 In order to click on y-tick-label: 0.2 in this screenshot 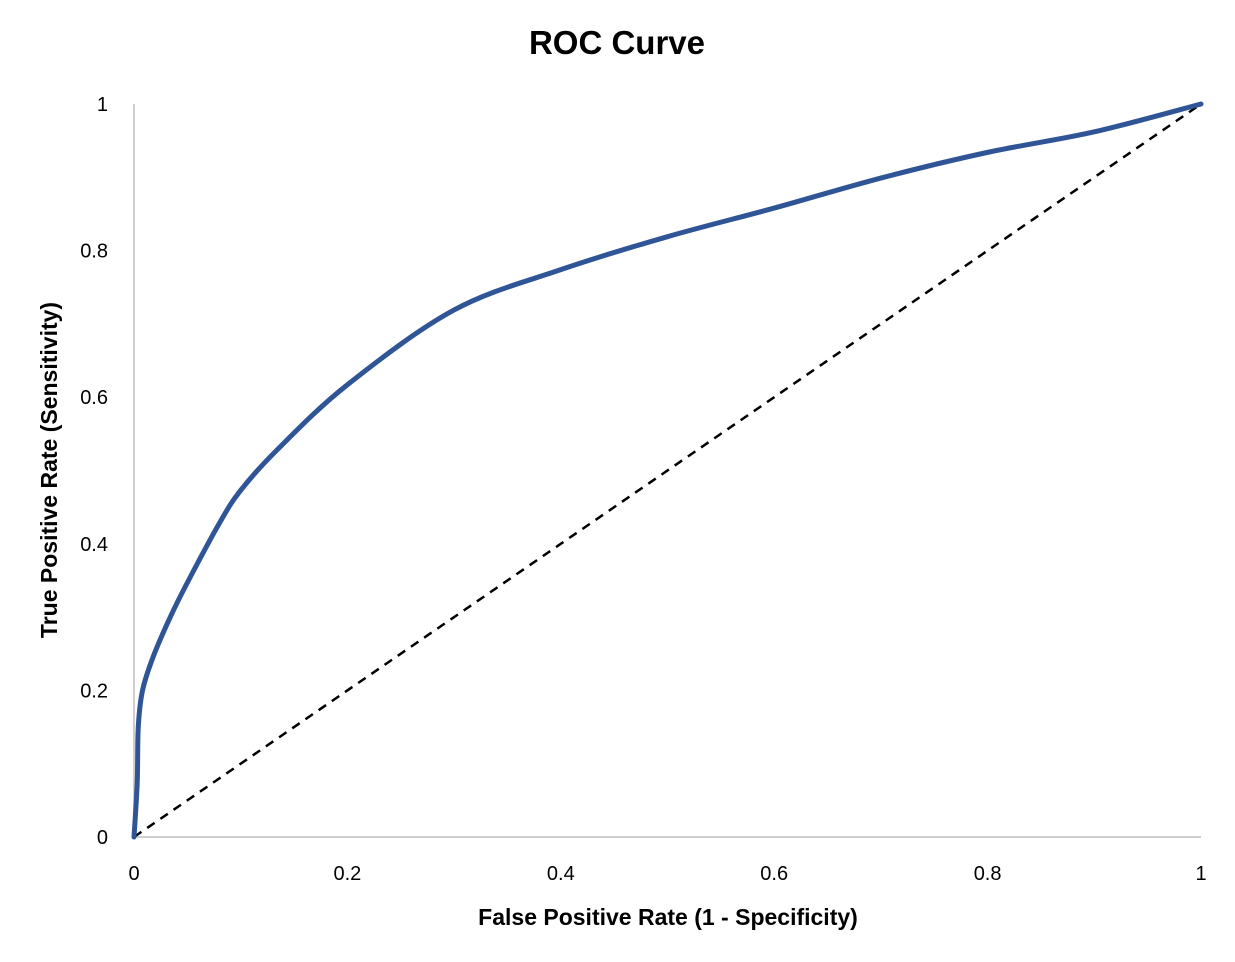, I will do `click(94, 691)`.